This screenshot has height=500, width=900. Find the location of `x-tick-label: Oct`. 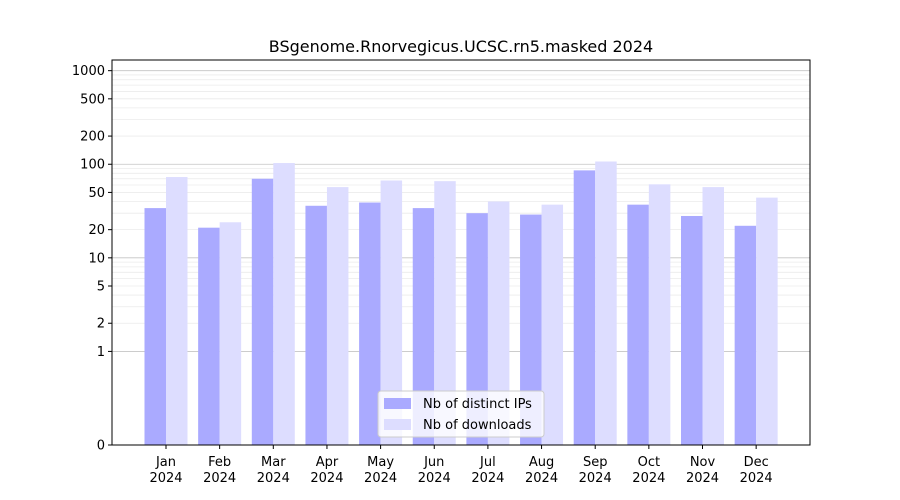

x-tick-label: Oct is located at coordinates (649, 462).